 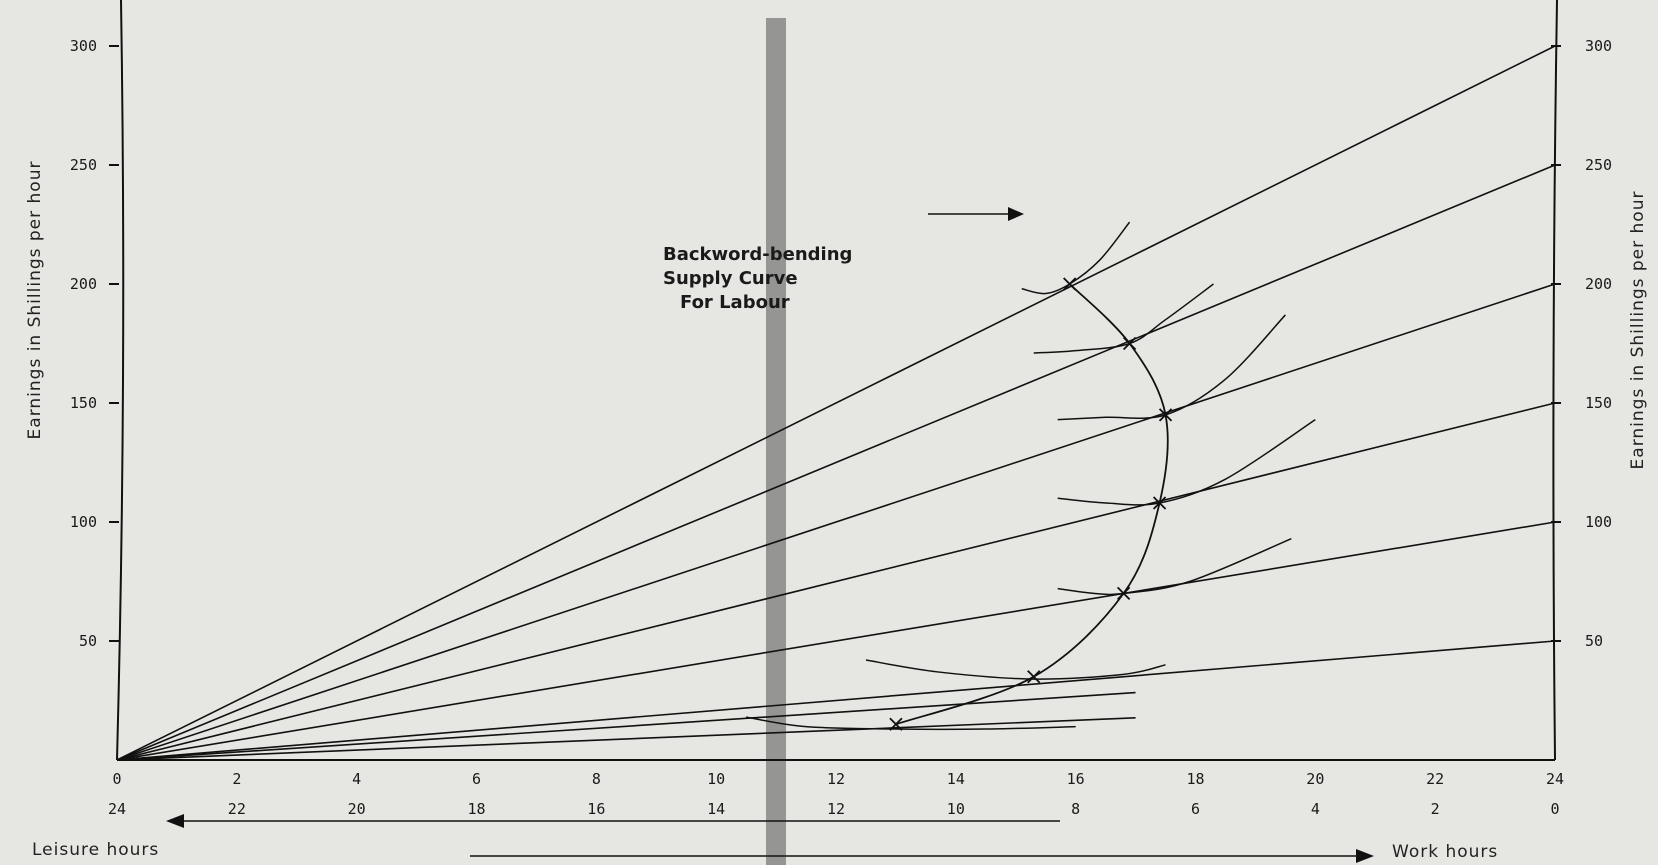 I want to click on y-right-tick-label: 100, so click(x=1598, y=522).